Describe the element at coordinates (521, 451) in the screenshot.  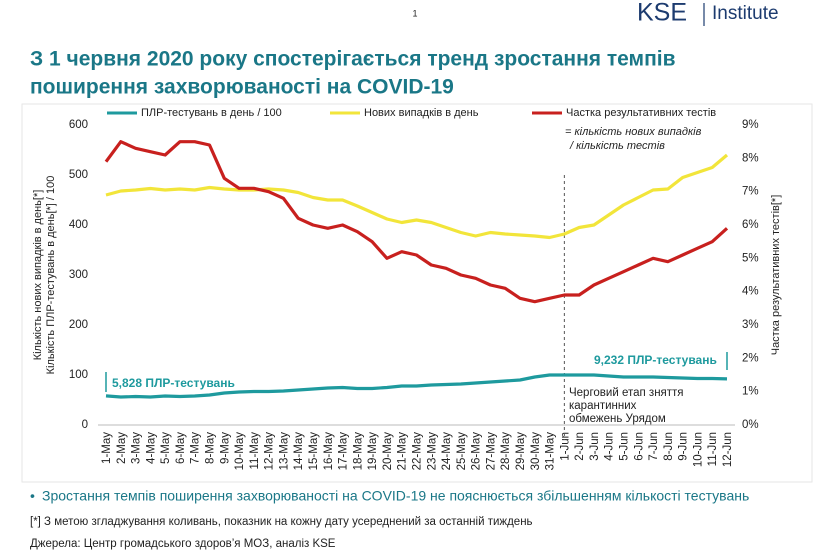
I see `x-tick-label: 29-May` at that location.